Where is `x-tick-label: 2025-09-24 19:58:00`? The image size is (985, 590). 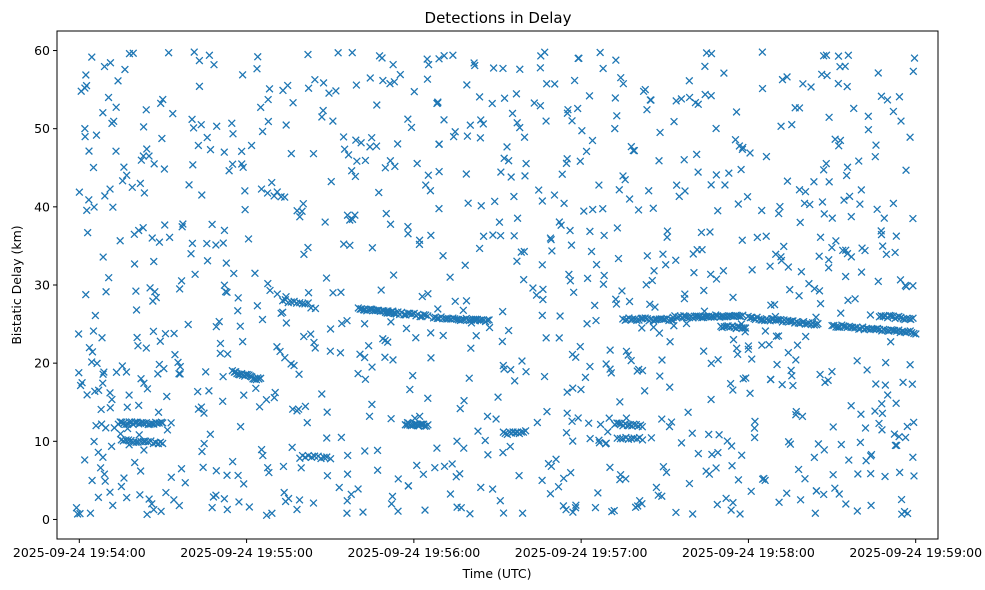 x-tick-label: 2025-09-24 19:58:00 is located at coordinates (748, 552).